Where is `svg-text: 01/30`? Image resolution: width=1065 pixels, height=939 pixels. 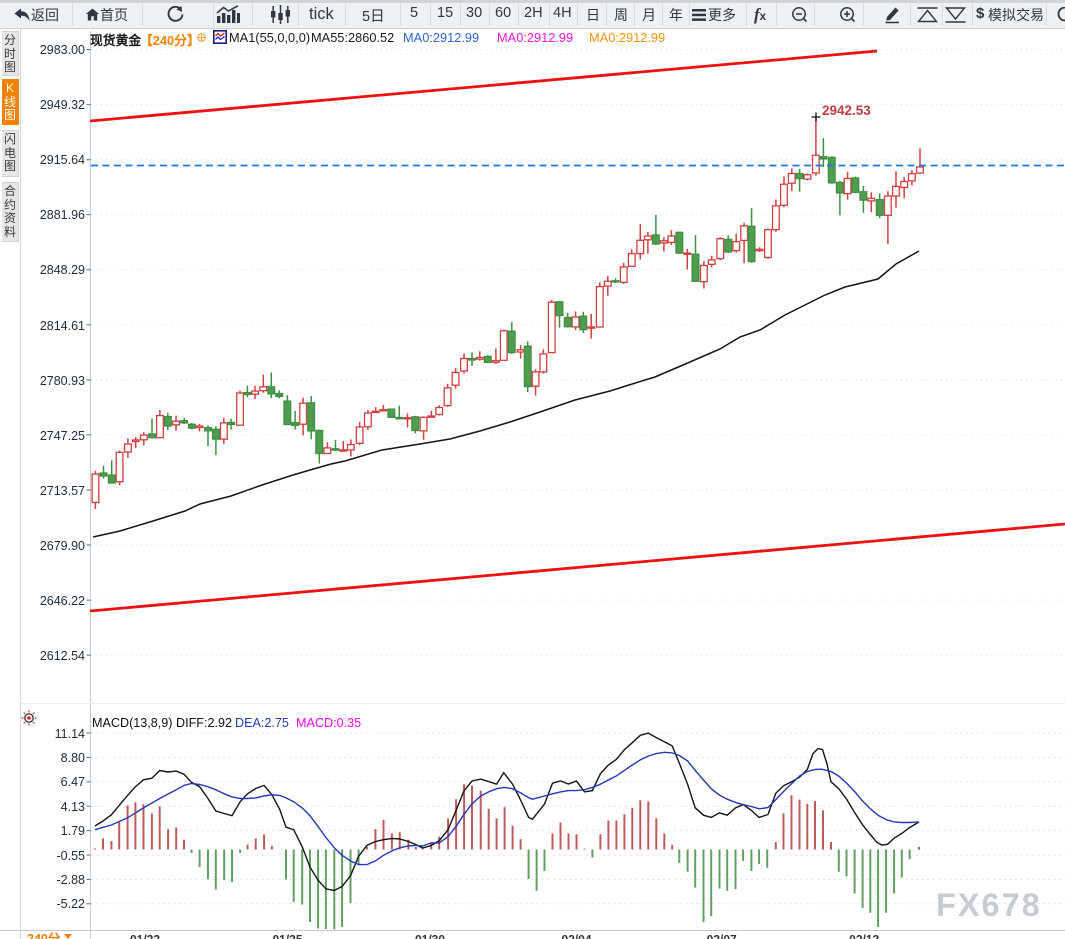
svg-text: 01/30 is located at coordinates (430, 936).